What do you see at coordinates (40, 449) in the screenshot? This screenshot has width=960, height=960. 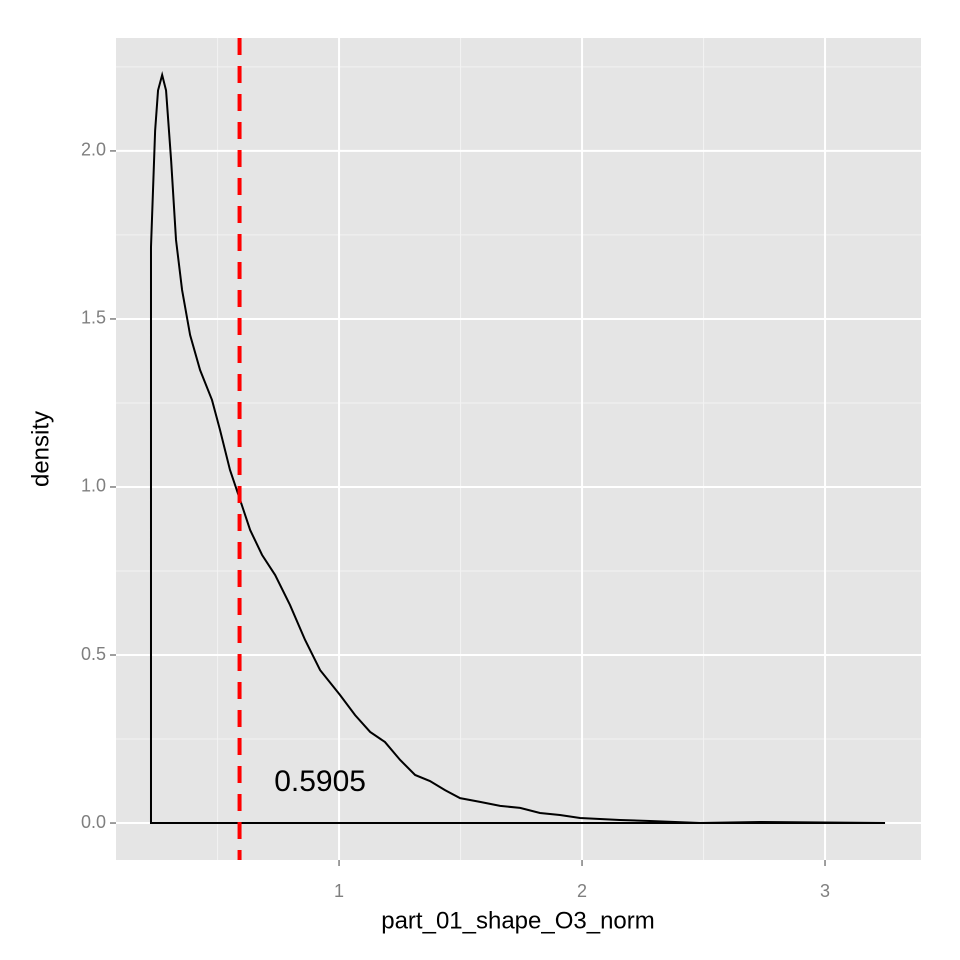 I see `y-axis-title: density` at bounding box center [40, 449].